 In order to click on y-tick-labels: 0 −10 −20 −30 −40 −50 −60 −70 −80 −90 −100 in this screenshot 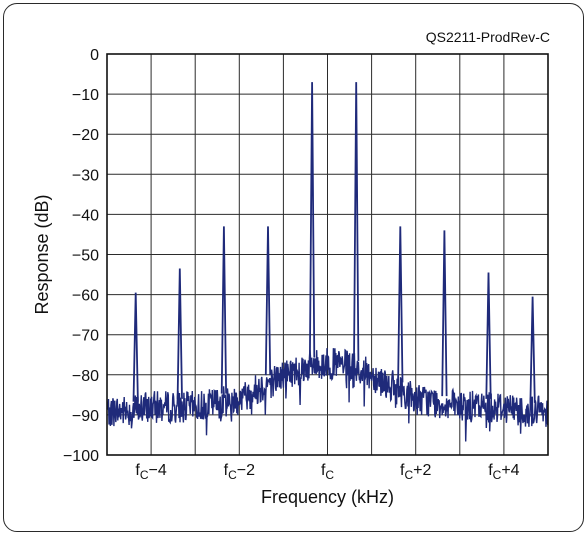, I will do `click(81, 256)`.